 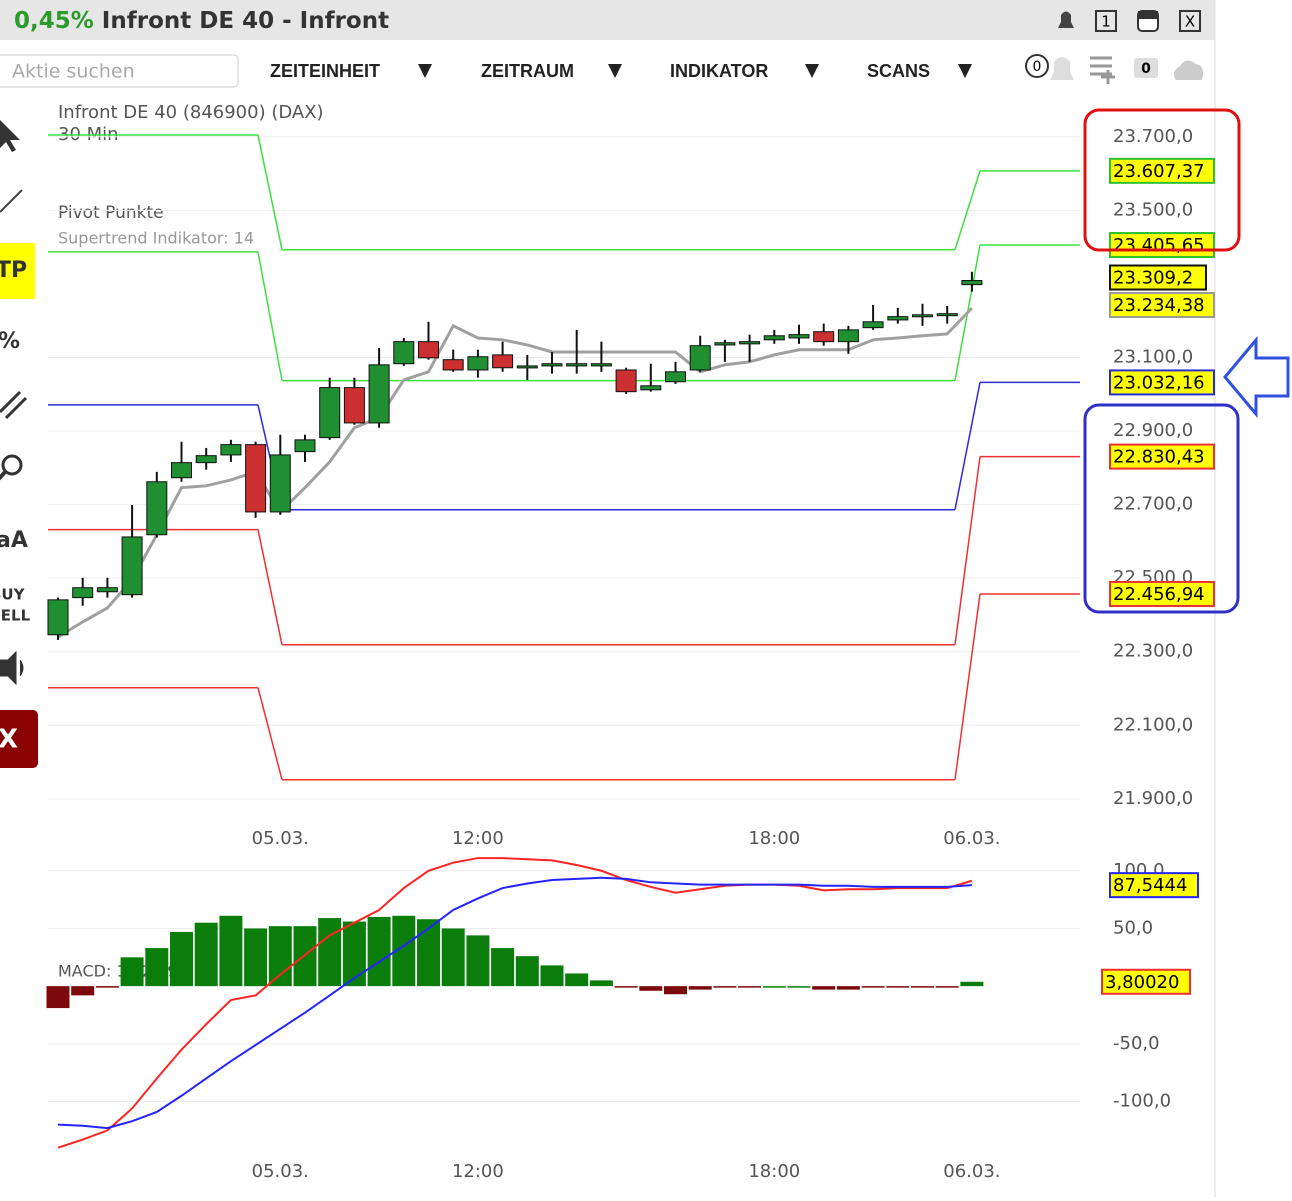 I want to click on cloud-icon, so click(x=1188, y=70).